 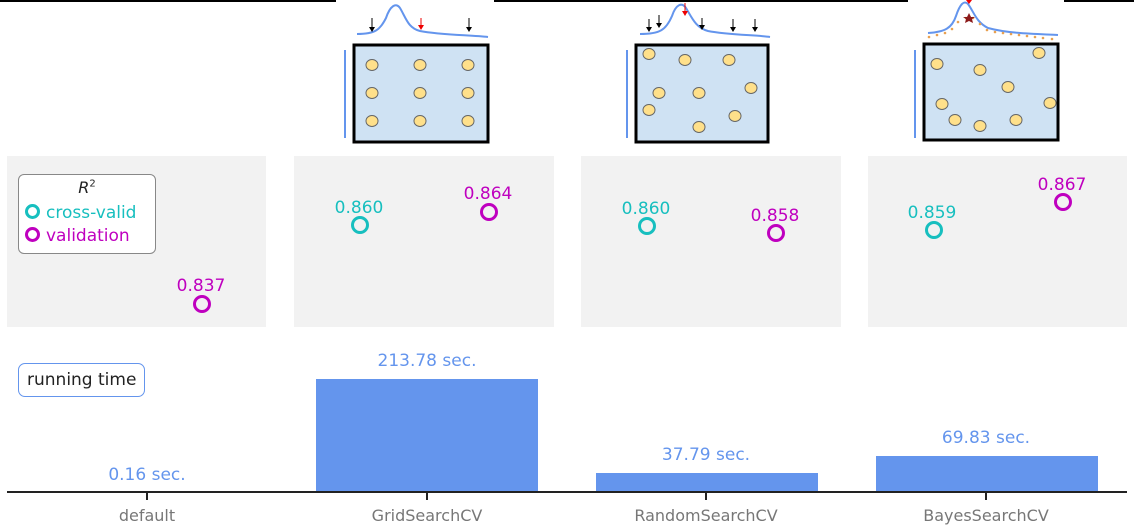 What do you see at coordinates (1063, 202) in the screenshot?
I see `validation-marker-bayes` at bounding box center [1063, 202].